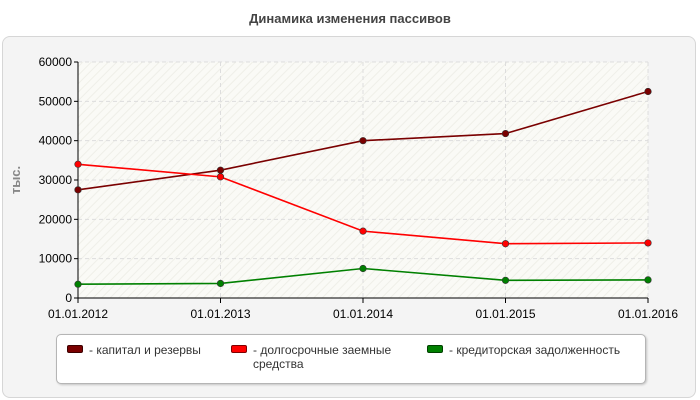 This screenshot has width=700, height=400. I want to click on legend-swatch-long-term-loans, so click(239, 349).